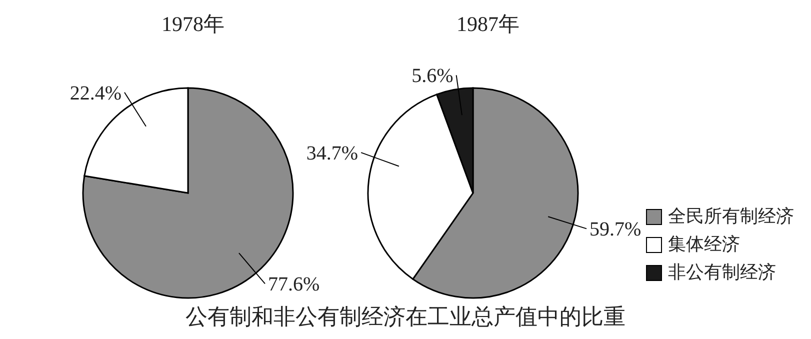 The width and height of the screenshot is (811, 339). I want to click on chart-title: 1978年, so click(193, 24).